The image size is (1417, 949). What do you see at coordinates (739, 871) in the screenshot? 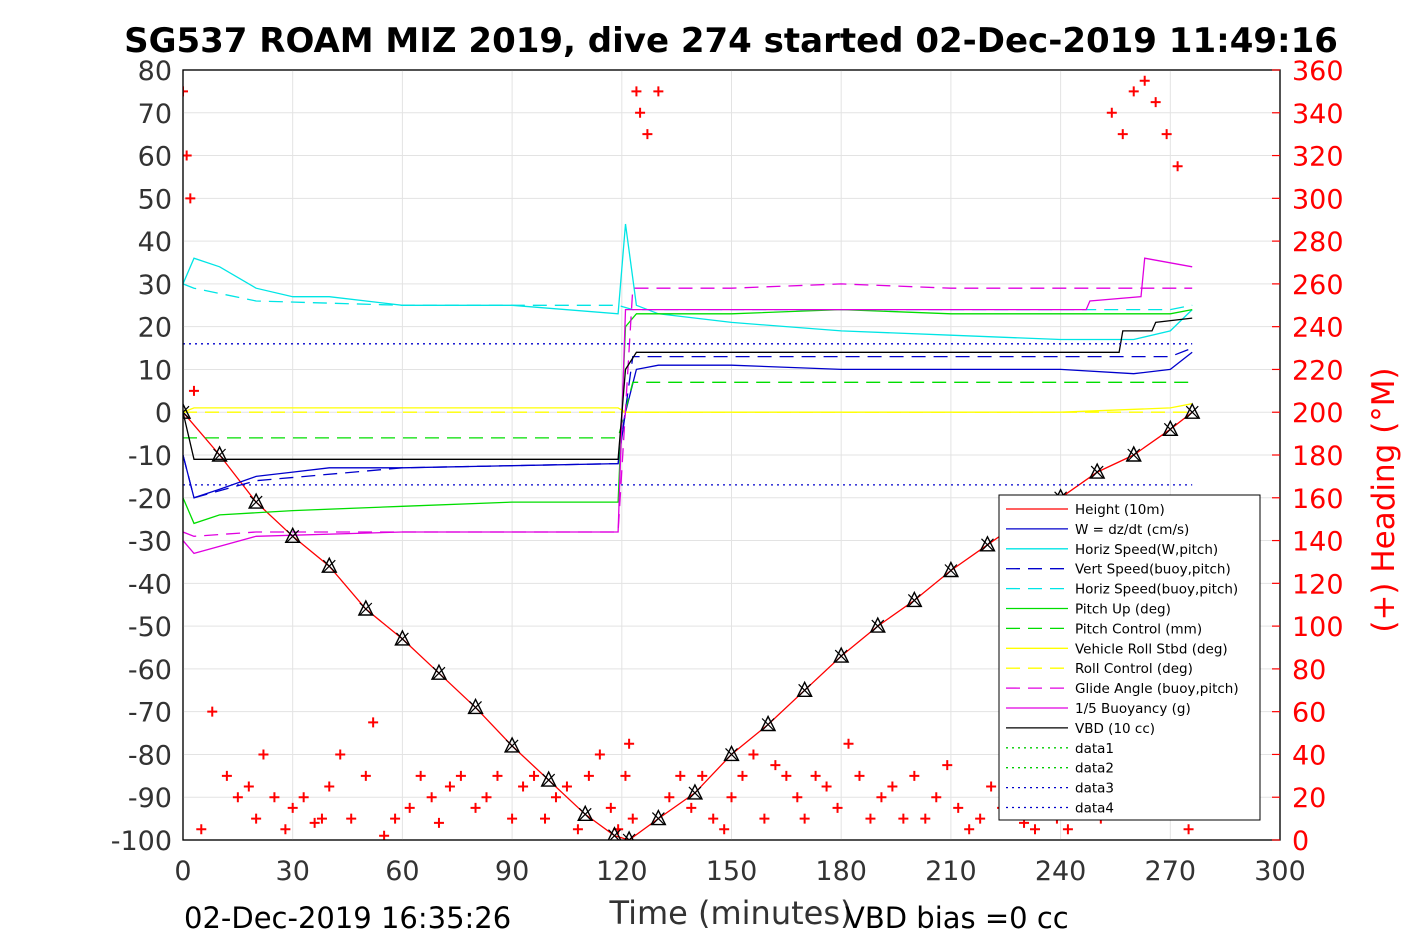
I see `x-axis-ticks: 0 30 60 90 120 150 180 210 240 270 300` at bounding box center [739, 871].